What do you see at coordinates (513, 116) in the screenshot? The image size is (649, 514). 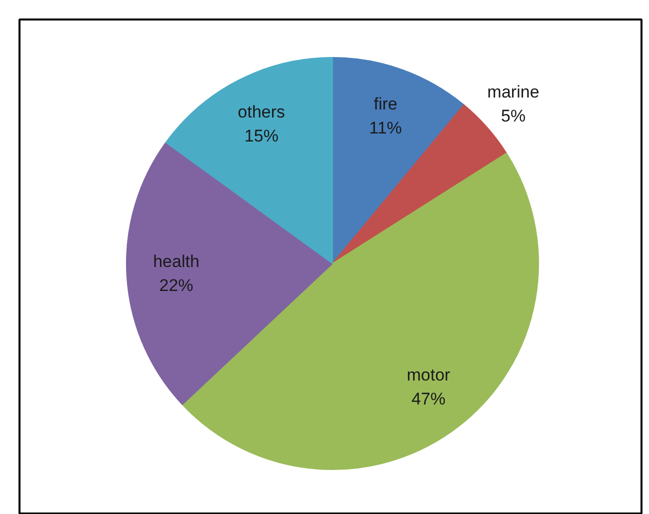 I see `data-label: 5%` at bounding box center [513, 116].